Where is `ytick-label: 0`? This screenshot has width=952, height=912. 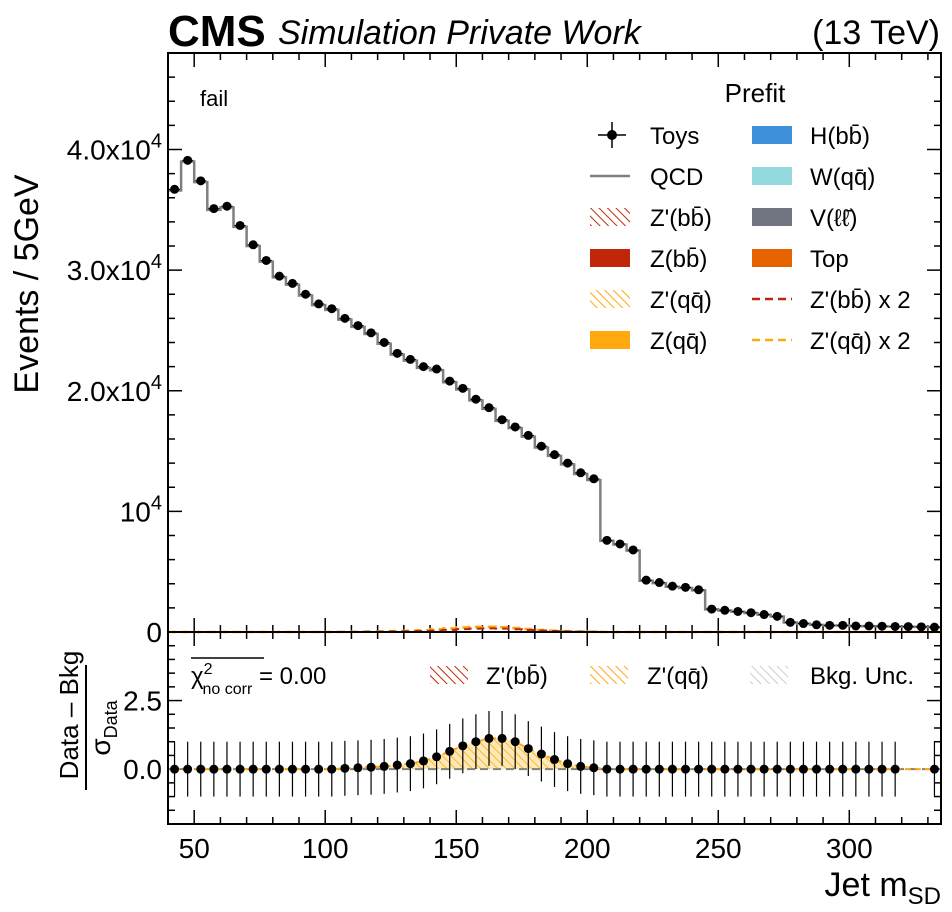 ytick-label: 0 is located at coordinates (154, 632).